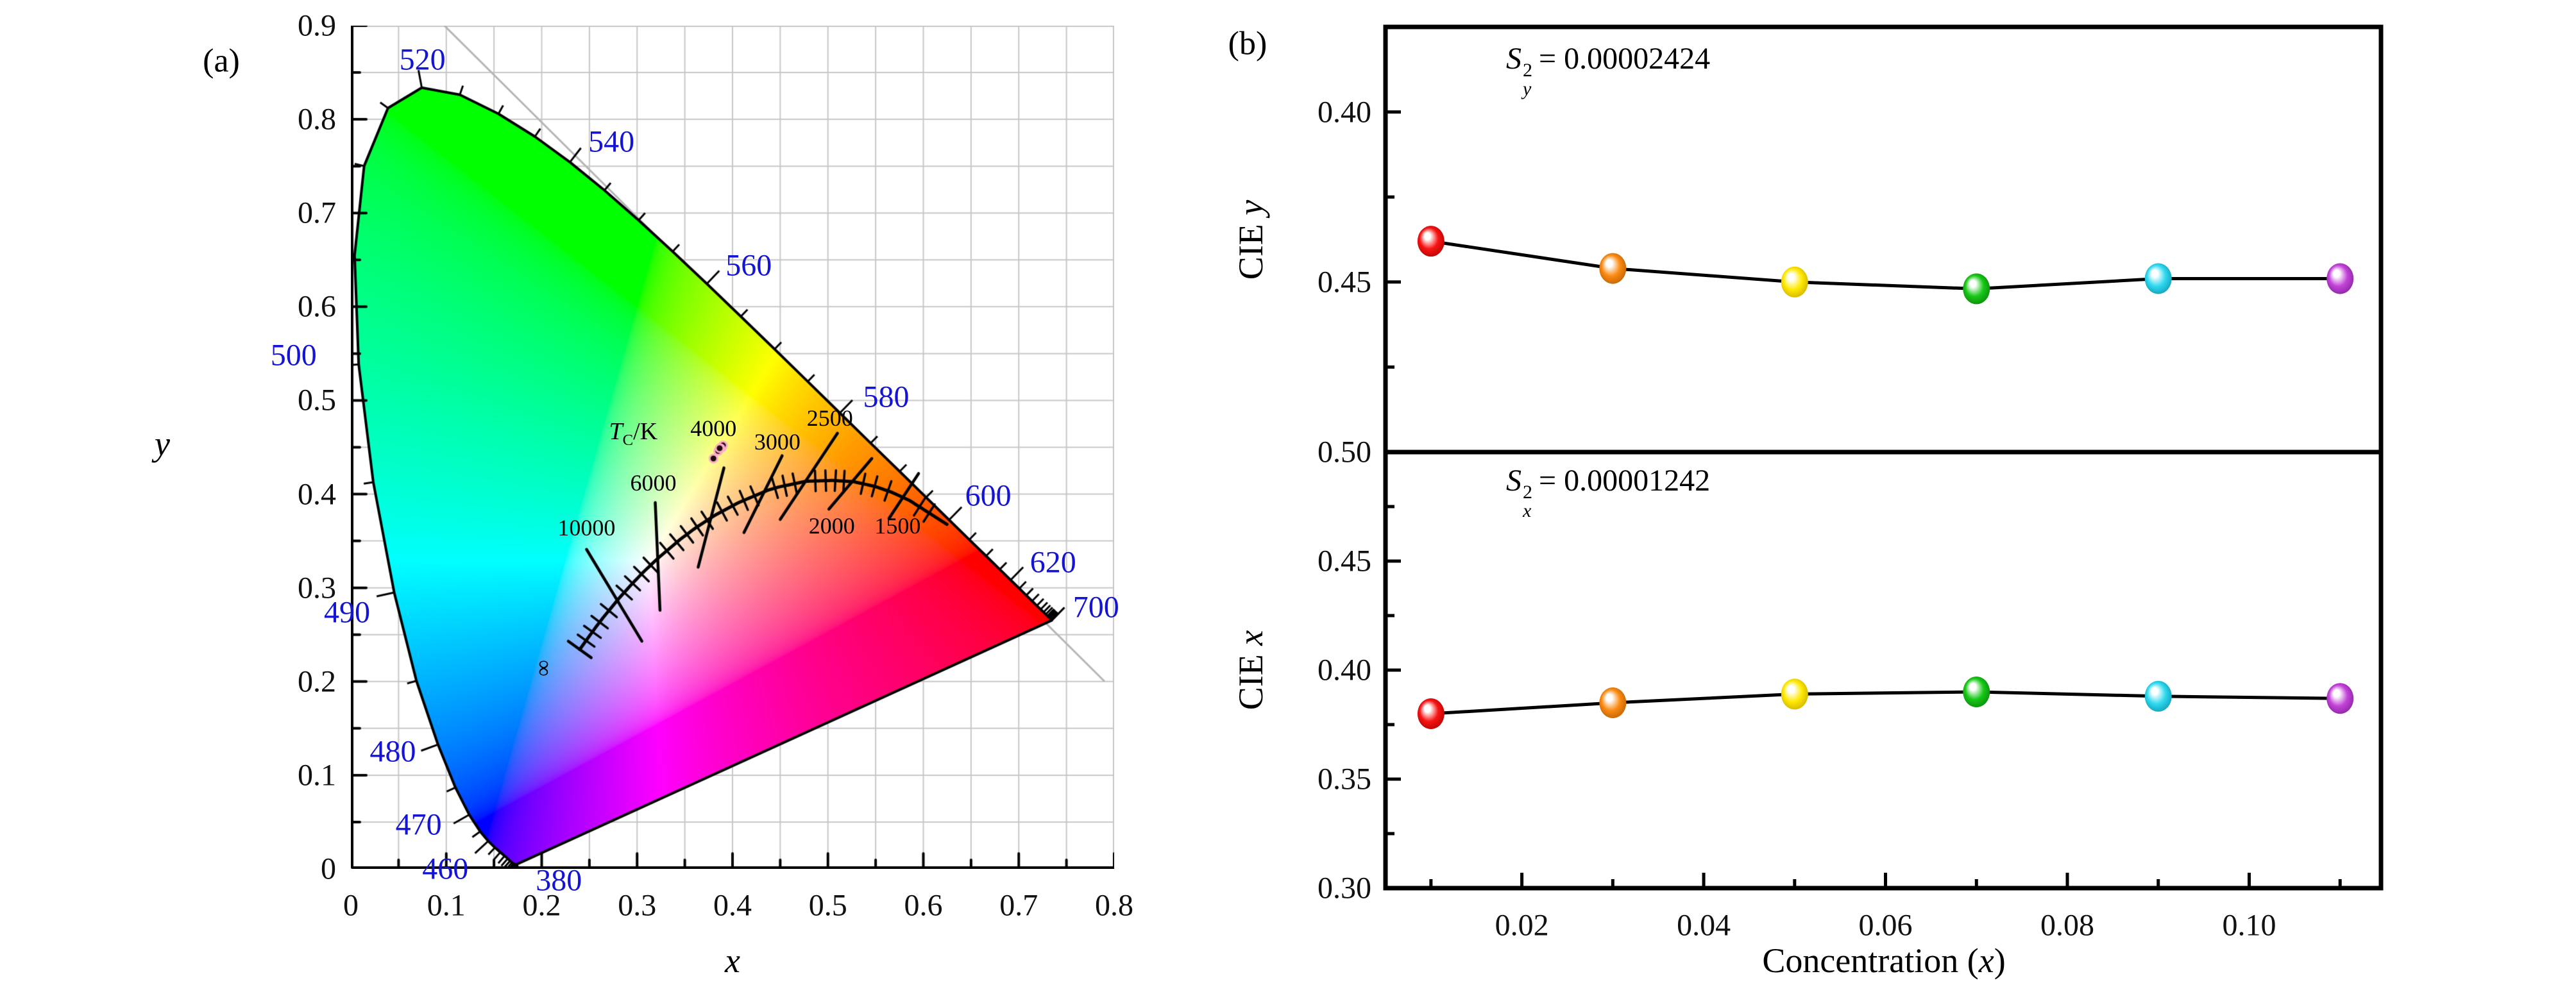 The image size is (2576, 992). Describe the element at coordinates (1976, 692) in the screenshot. I see `cie-x-series-point-green` at that location.